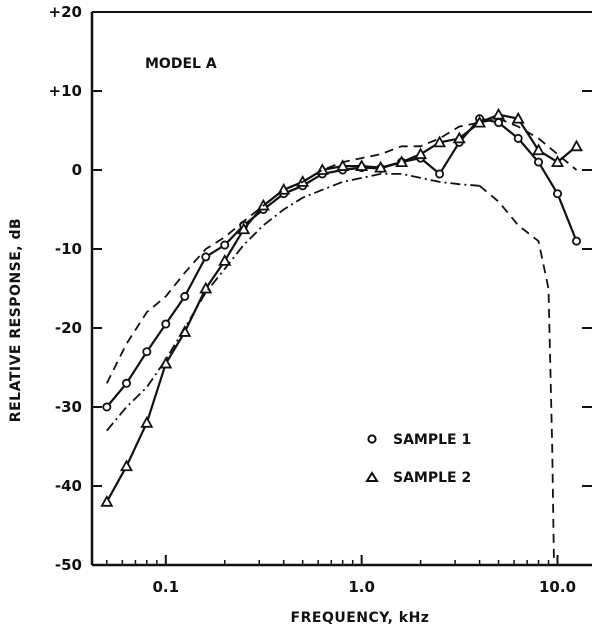 The height and width of the screenshot is (631, 601). What do you see at coordinates (361, 587) in the screenshot?
I see `x-tick-label: 1.0` at bounding box center [361, 587].